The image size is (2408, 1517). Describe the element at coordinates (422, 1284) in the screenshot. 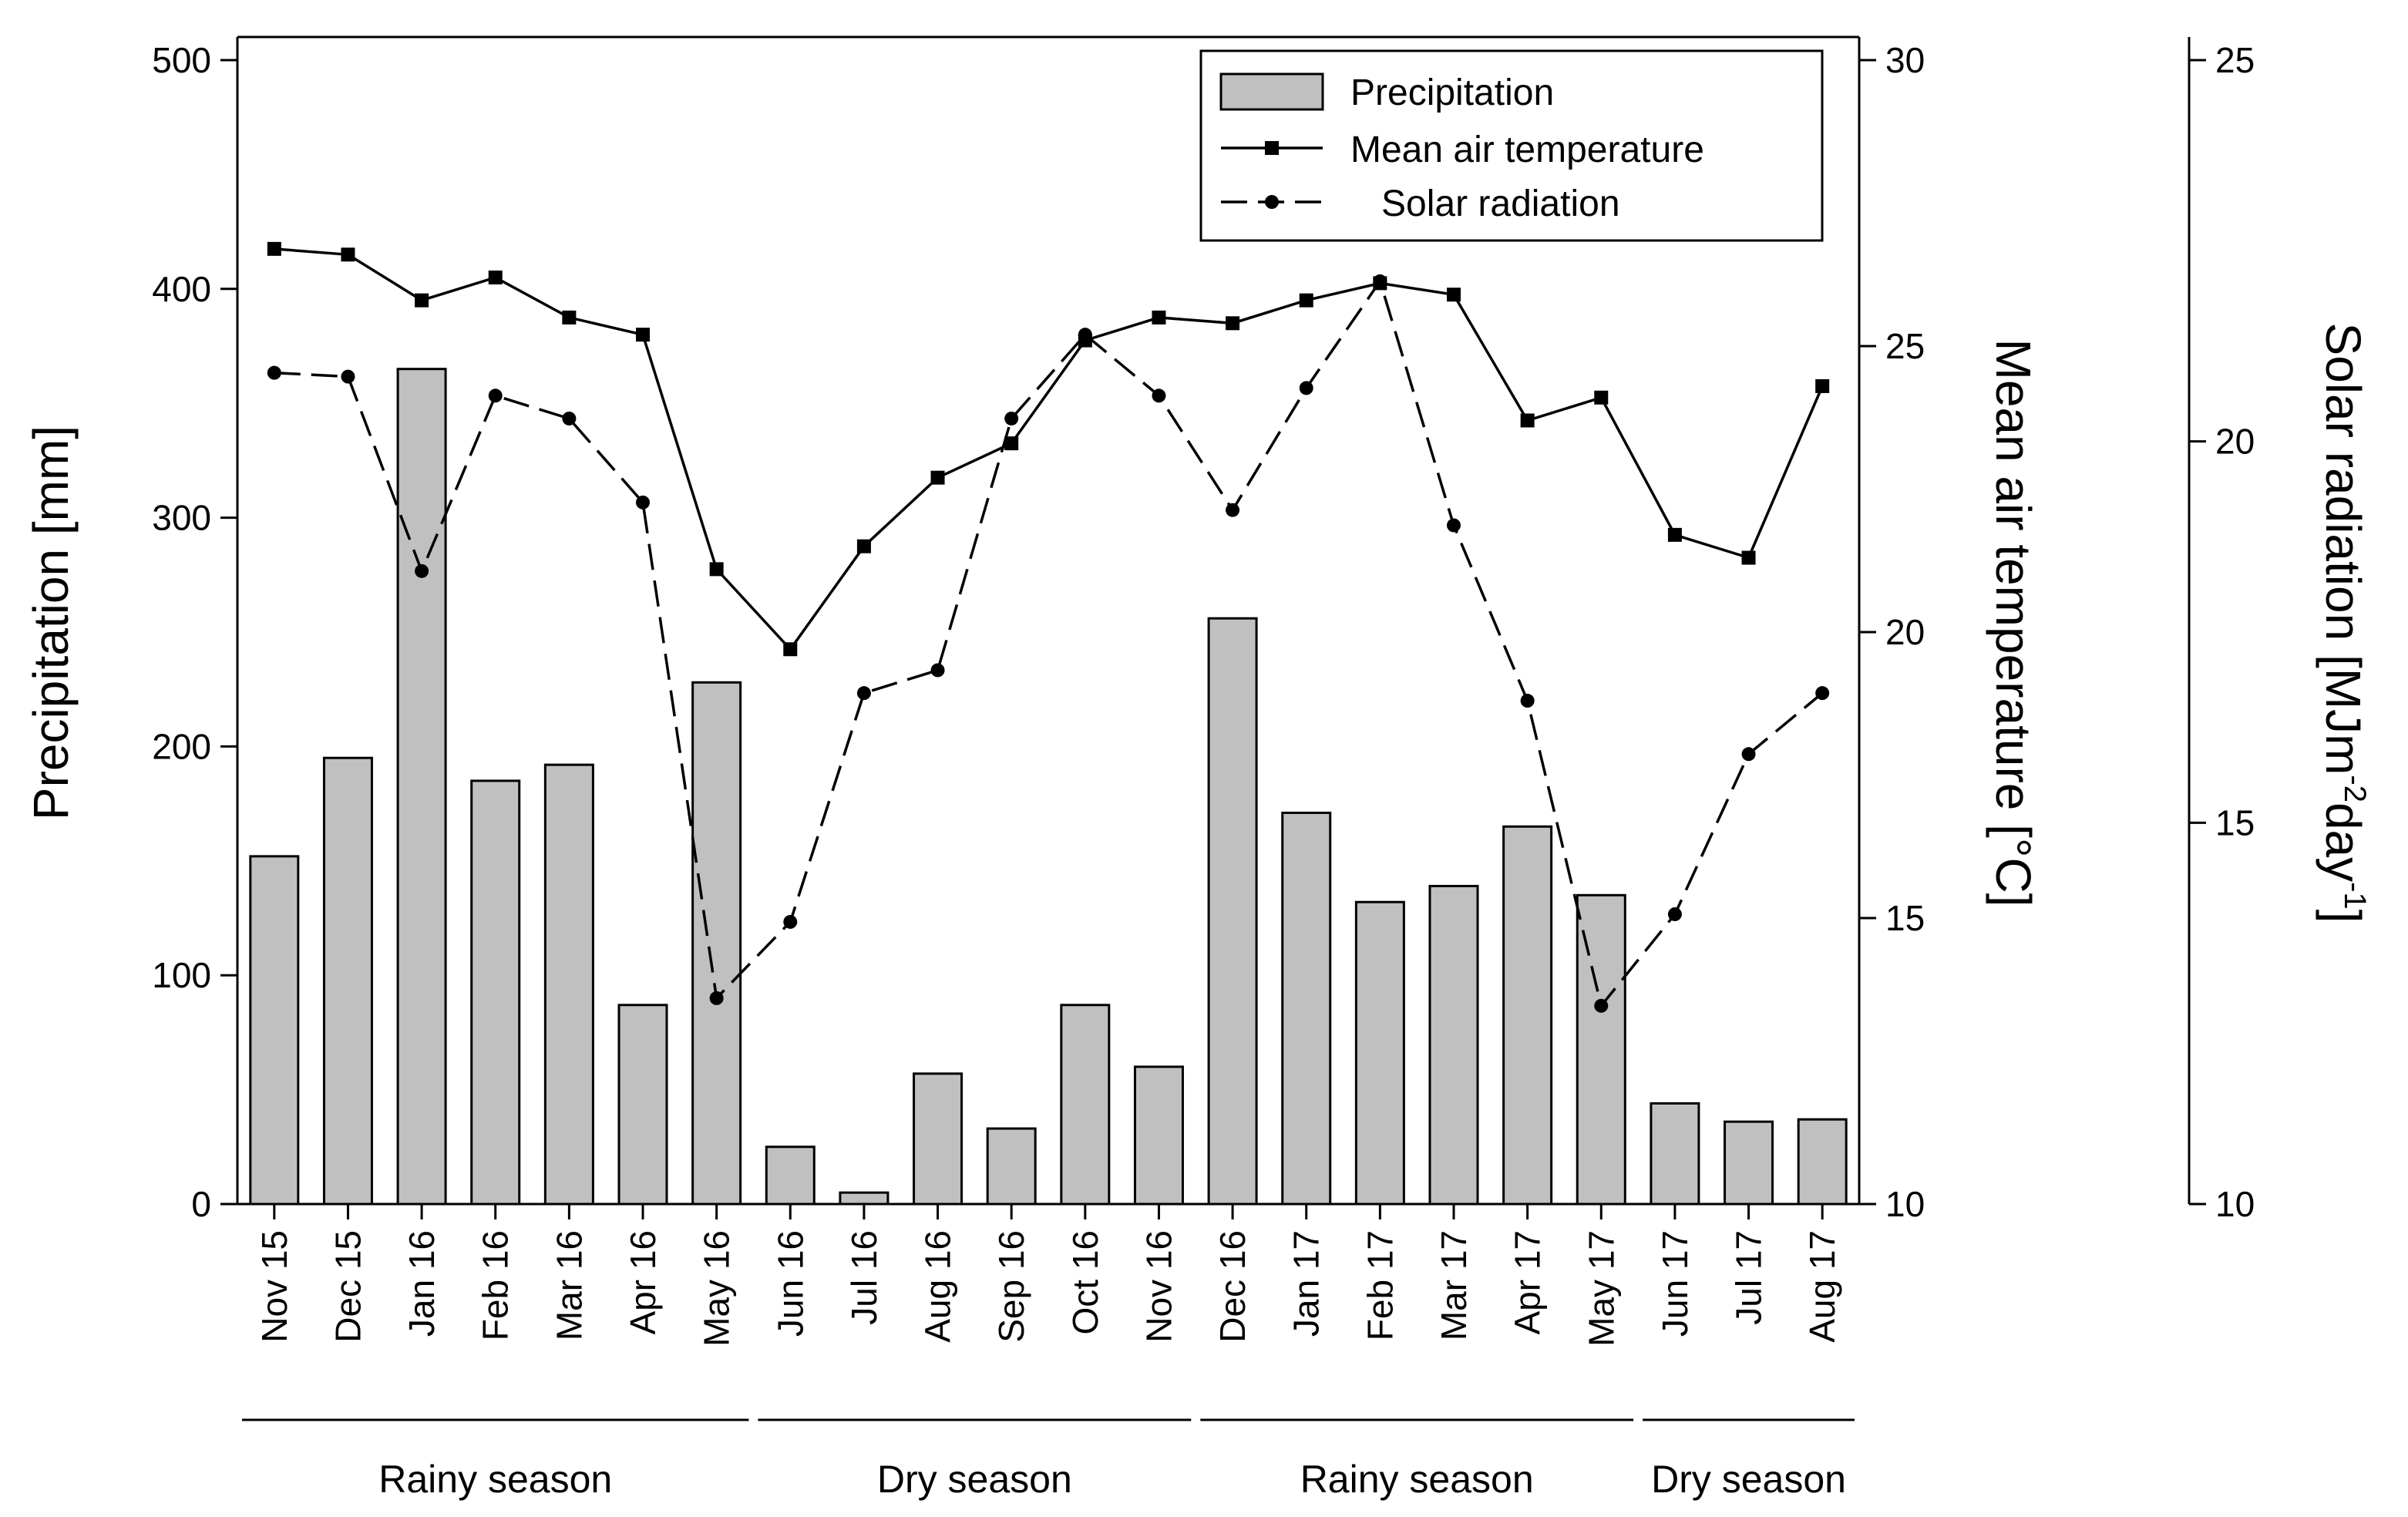

I see `x-tick-label: Jan 16` at that location.